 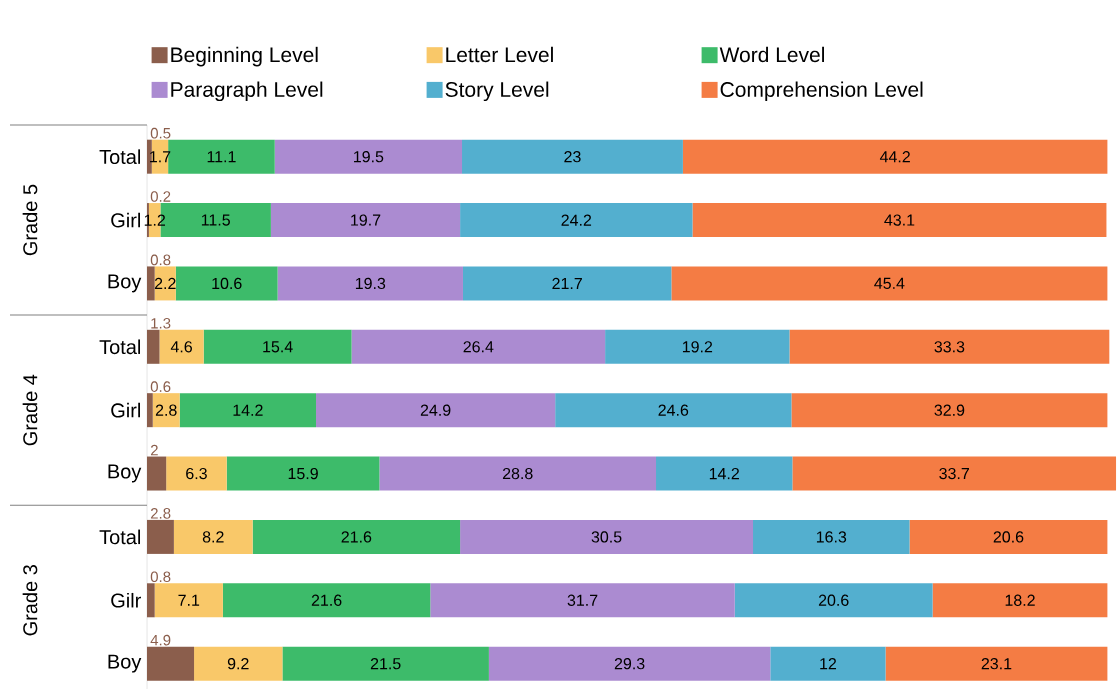 What do you see at coordinates (160, 196) in the screenshot?
I see `data-label: 0.2` at bounding box center [160, 196].